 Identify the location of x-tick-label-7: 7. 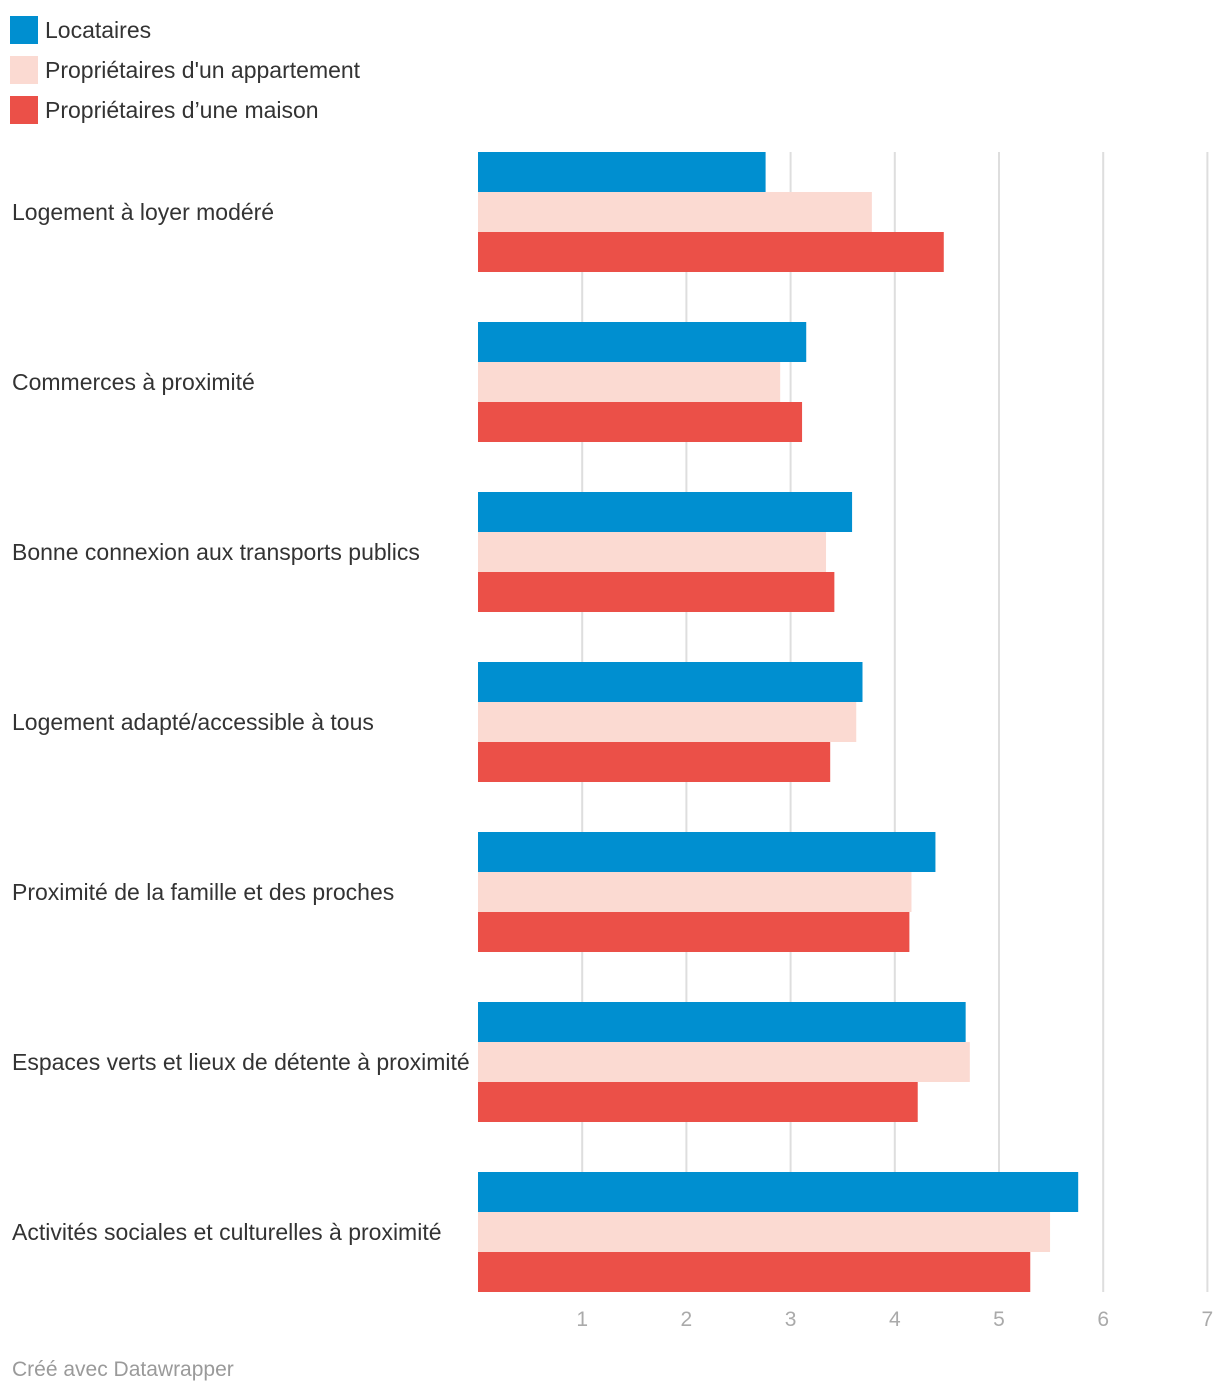
(1208, 1319).